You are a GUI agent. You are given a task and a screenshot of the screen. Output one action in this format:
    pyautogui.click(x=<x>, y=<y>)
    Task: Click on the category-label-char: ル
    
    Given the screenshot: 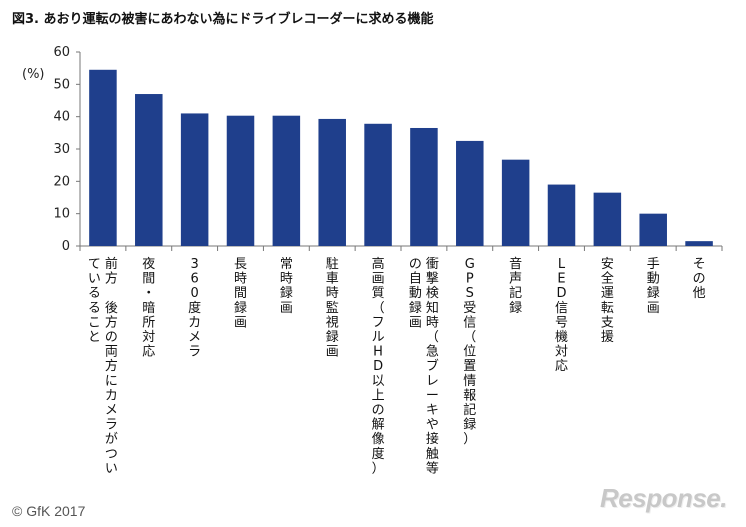 What is the action you would take?
    pyautogui.click(x=378, y=337)
    